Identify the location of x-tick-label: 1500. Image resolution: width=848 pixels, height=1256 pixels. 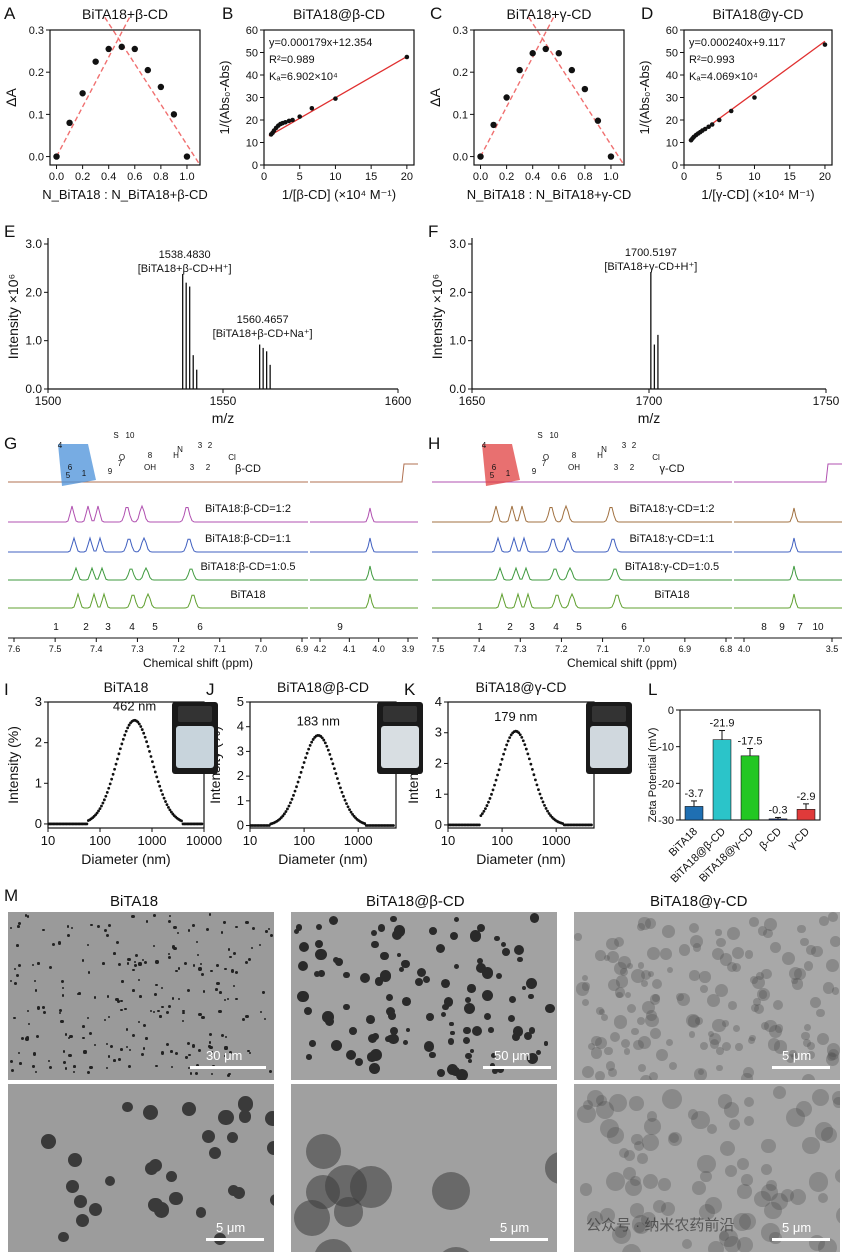
(48, 401).